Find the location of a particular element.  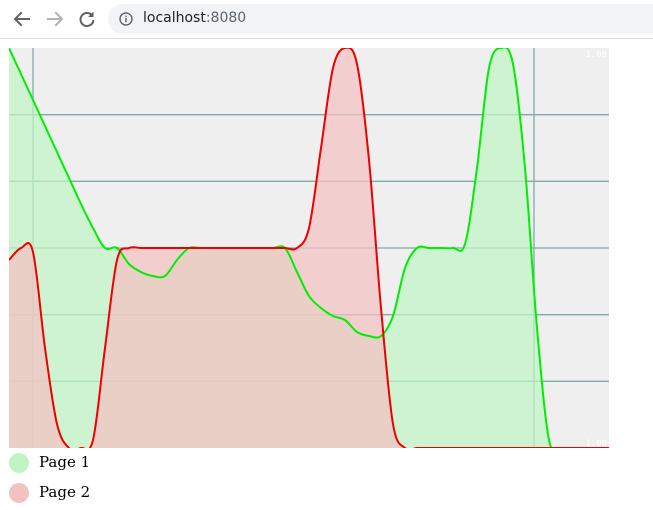

url-port: :8080 is located at coordinates (226, 18).